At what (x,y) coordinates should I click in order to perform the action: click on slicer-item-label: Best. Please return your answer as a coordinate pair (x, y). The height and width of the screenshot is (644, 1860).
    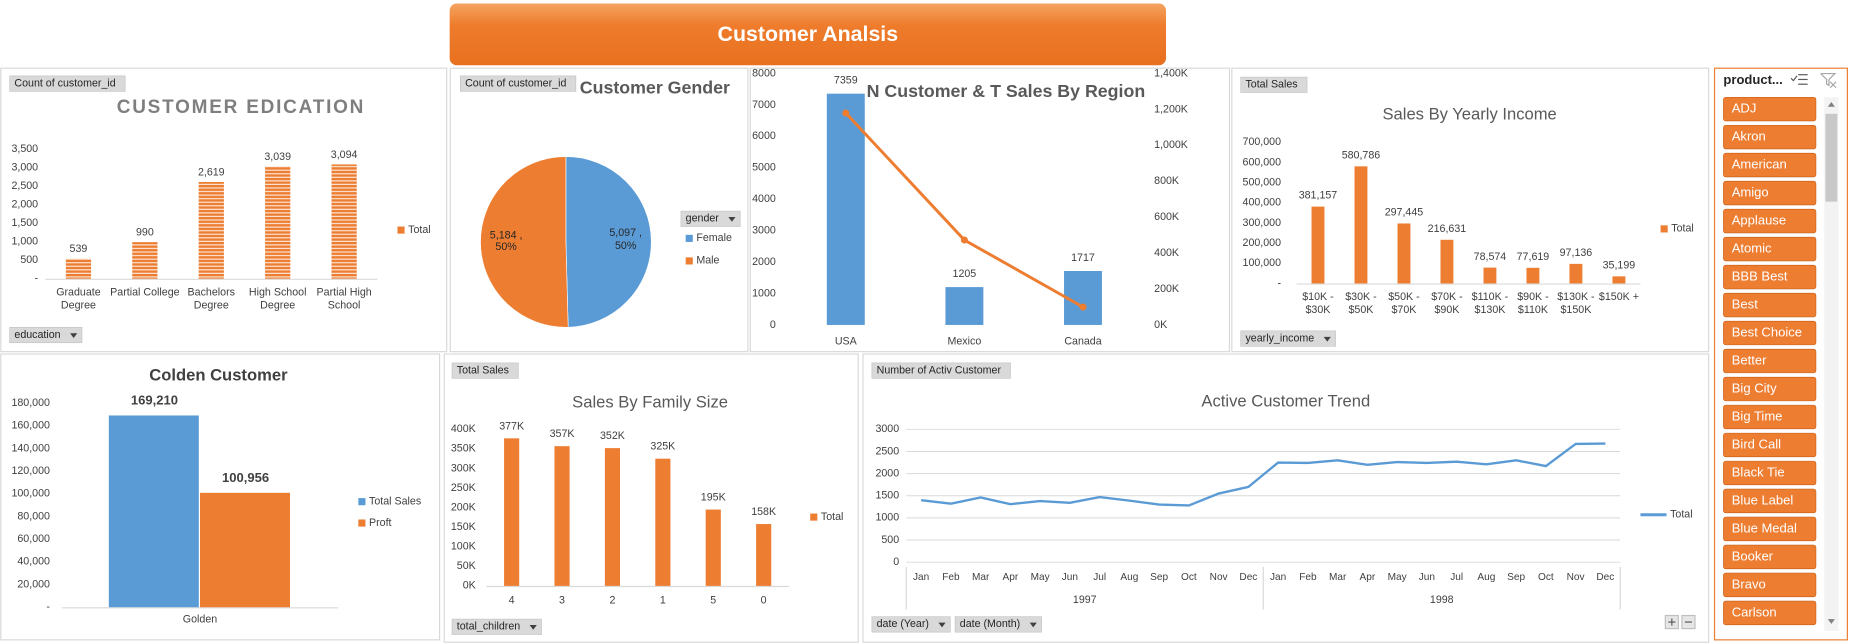
    Looking at the image, I should click on (1745, 303).